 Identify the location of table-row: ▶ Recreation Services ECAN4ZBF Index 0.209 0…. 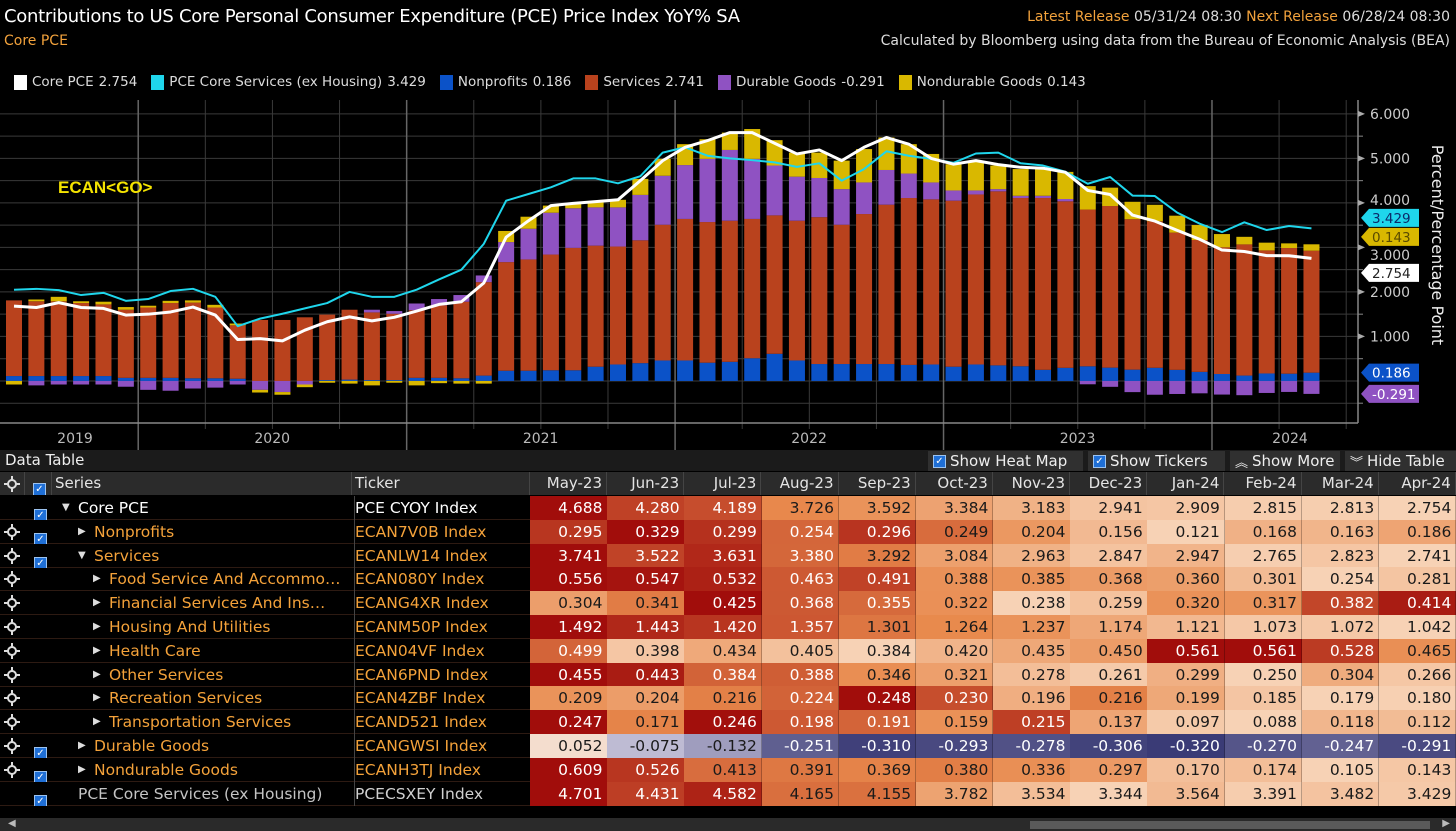
(728, 698).